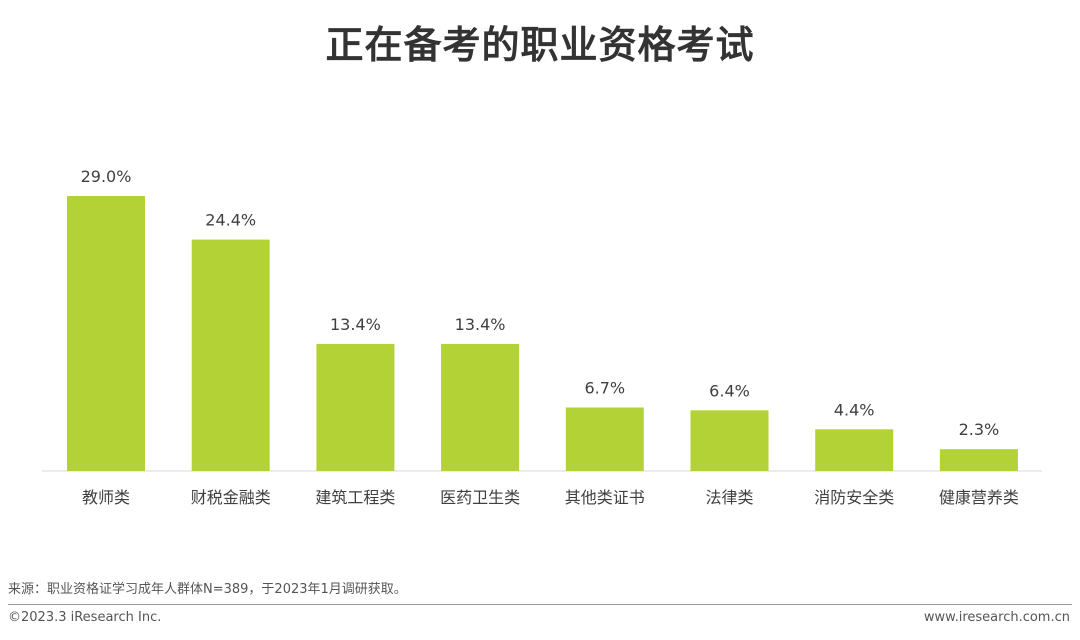  Describe the element at coordinates (604, 388) in the screenshot. I see `data-label: 6.7%` at that location.